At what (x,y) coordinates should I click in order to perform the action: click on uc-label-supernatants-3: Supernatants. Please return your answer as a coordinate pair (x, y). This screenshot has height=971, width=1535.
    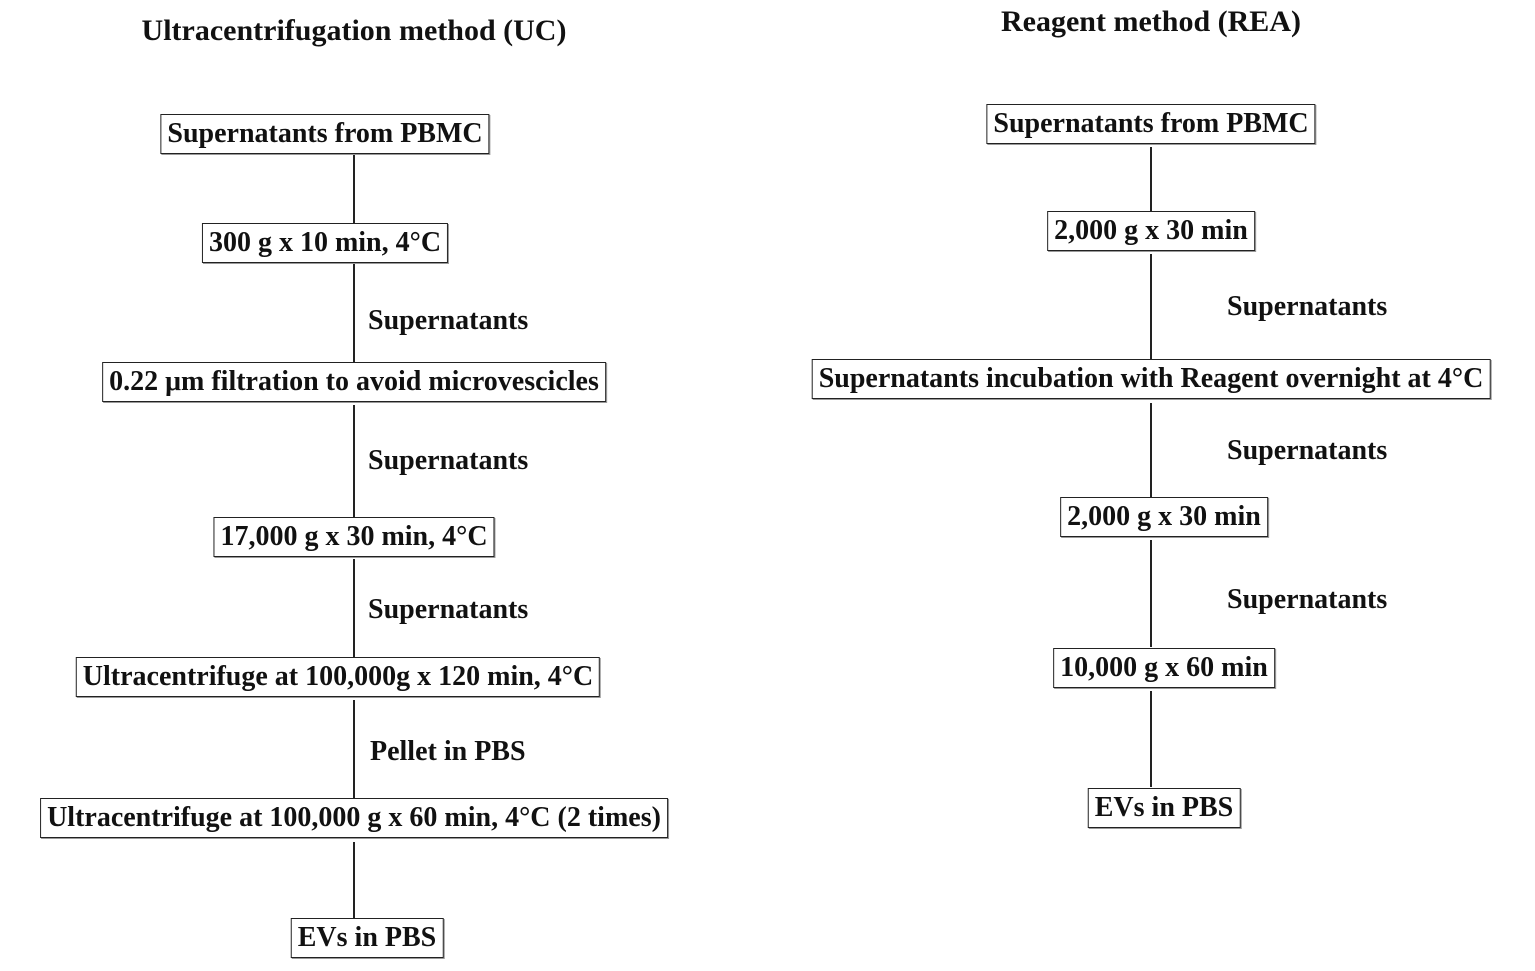
    Looking at the image, I should click on (448, 609).